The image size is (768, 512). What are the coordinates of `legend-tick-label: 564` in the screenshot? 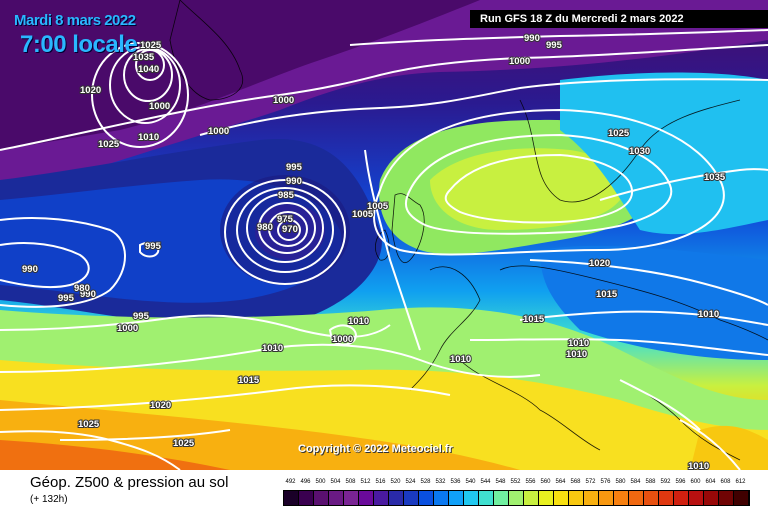 It's located at (560, 482).